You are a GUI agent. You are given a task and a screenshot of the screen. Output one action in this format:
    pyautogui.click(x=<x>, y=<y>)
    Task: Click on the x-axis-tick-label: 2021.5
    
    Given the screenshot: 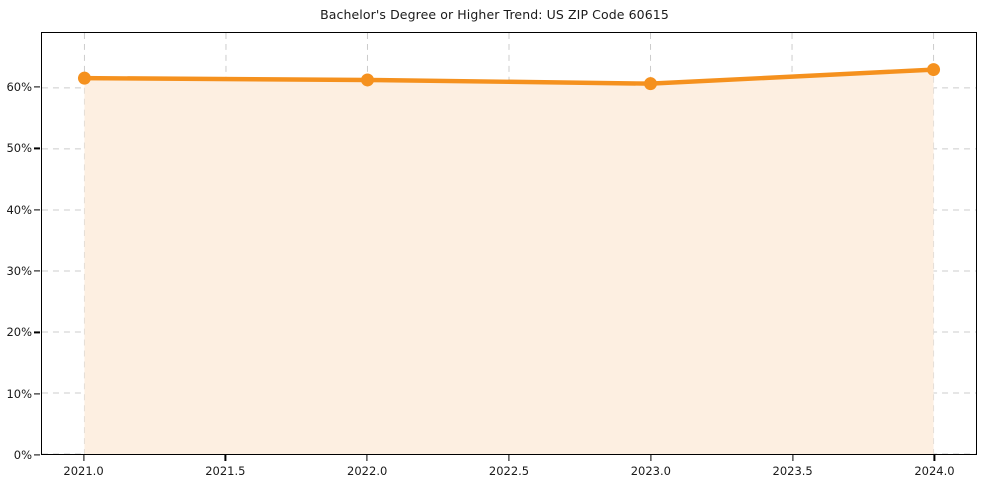 What is the action you would take?
    pyautogui.click(x=225, y=471)
    